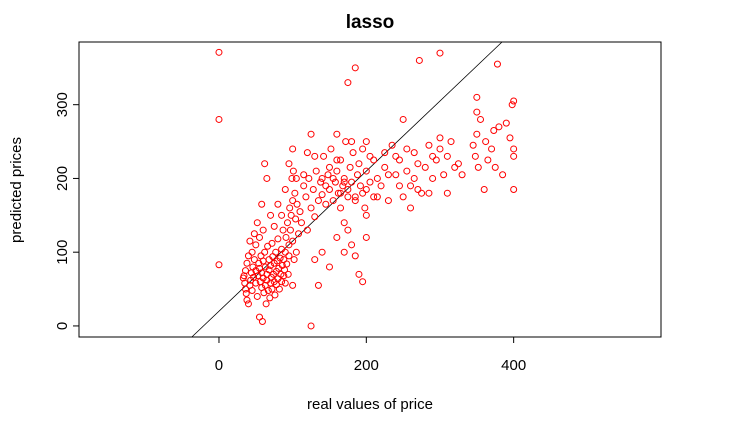 This screenshot has height=429, width=729. Describe the element at coordinates (62, 104) in the screenshot. I see `y-tick-label: 300` at that location.